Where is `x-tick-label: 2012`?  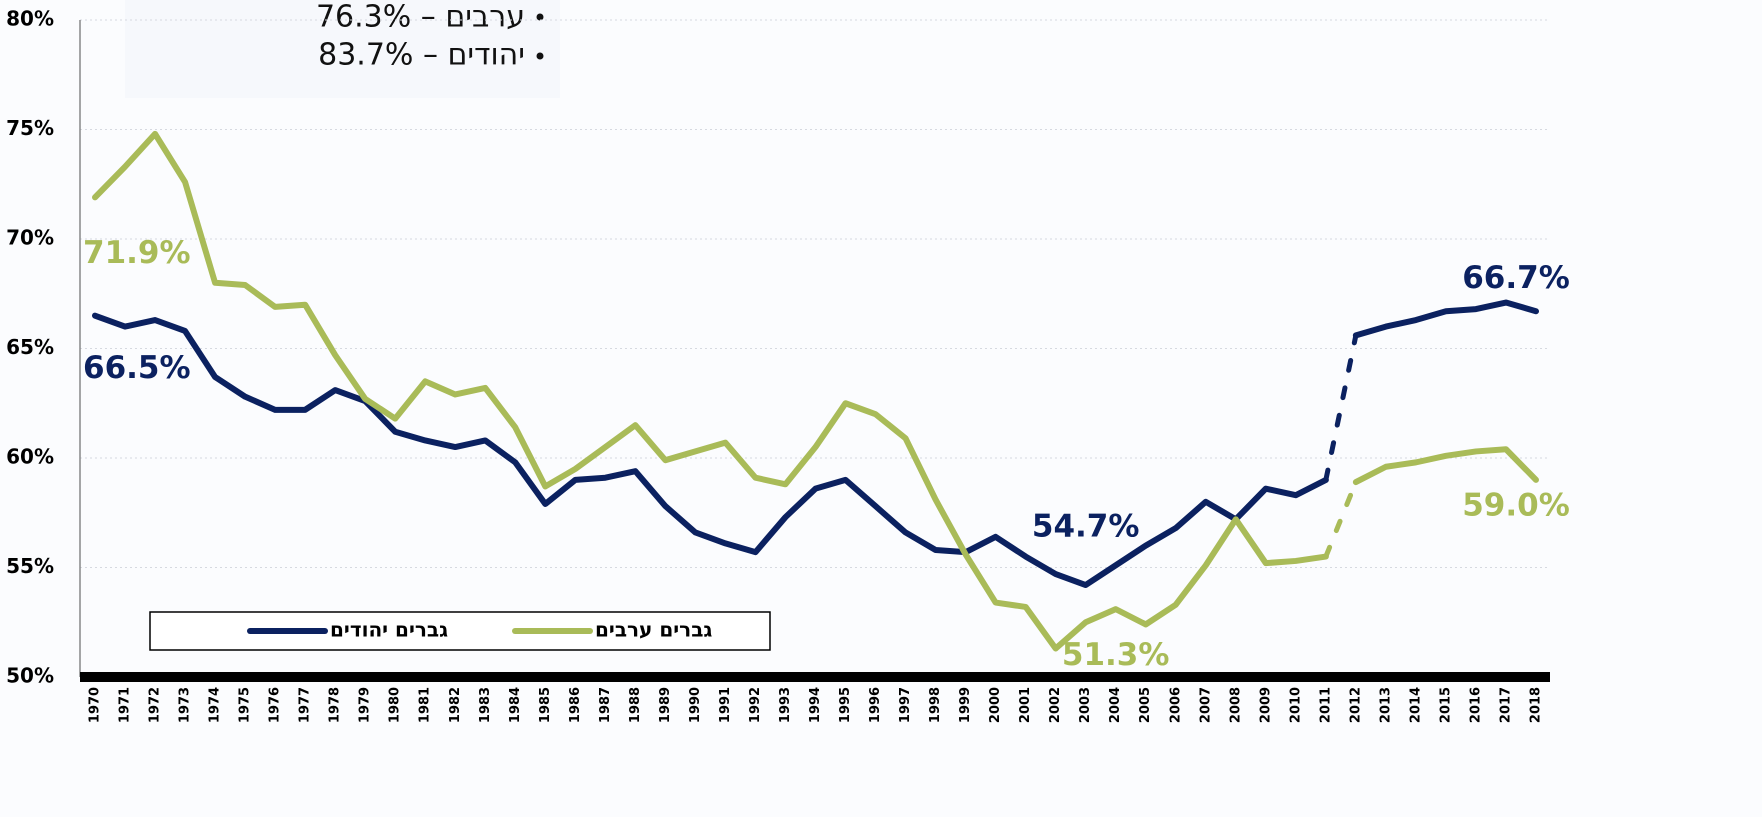 x-tick-label: 2012 is located at coordinates (1355, 705).